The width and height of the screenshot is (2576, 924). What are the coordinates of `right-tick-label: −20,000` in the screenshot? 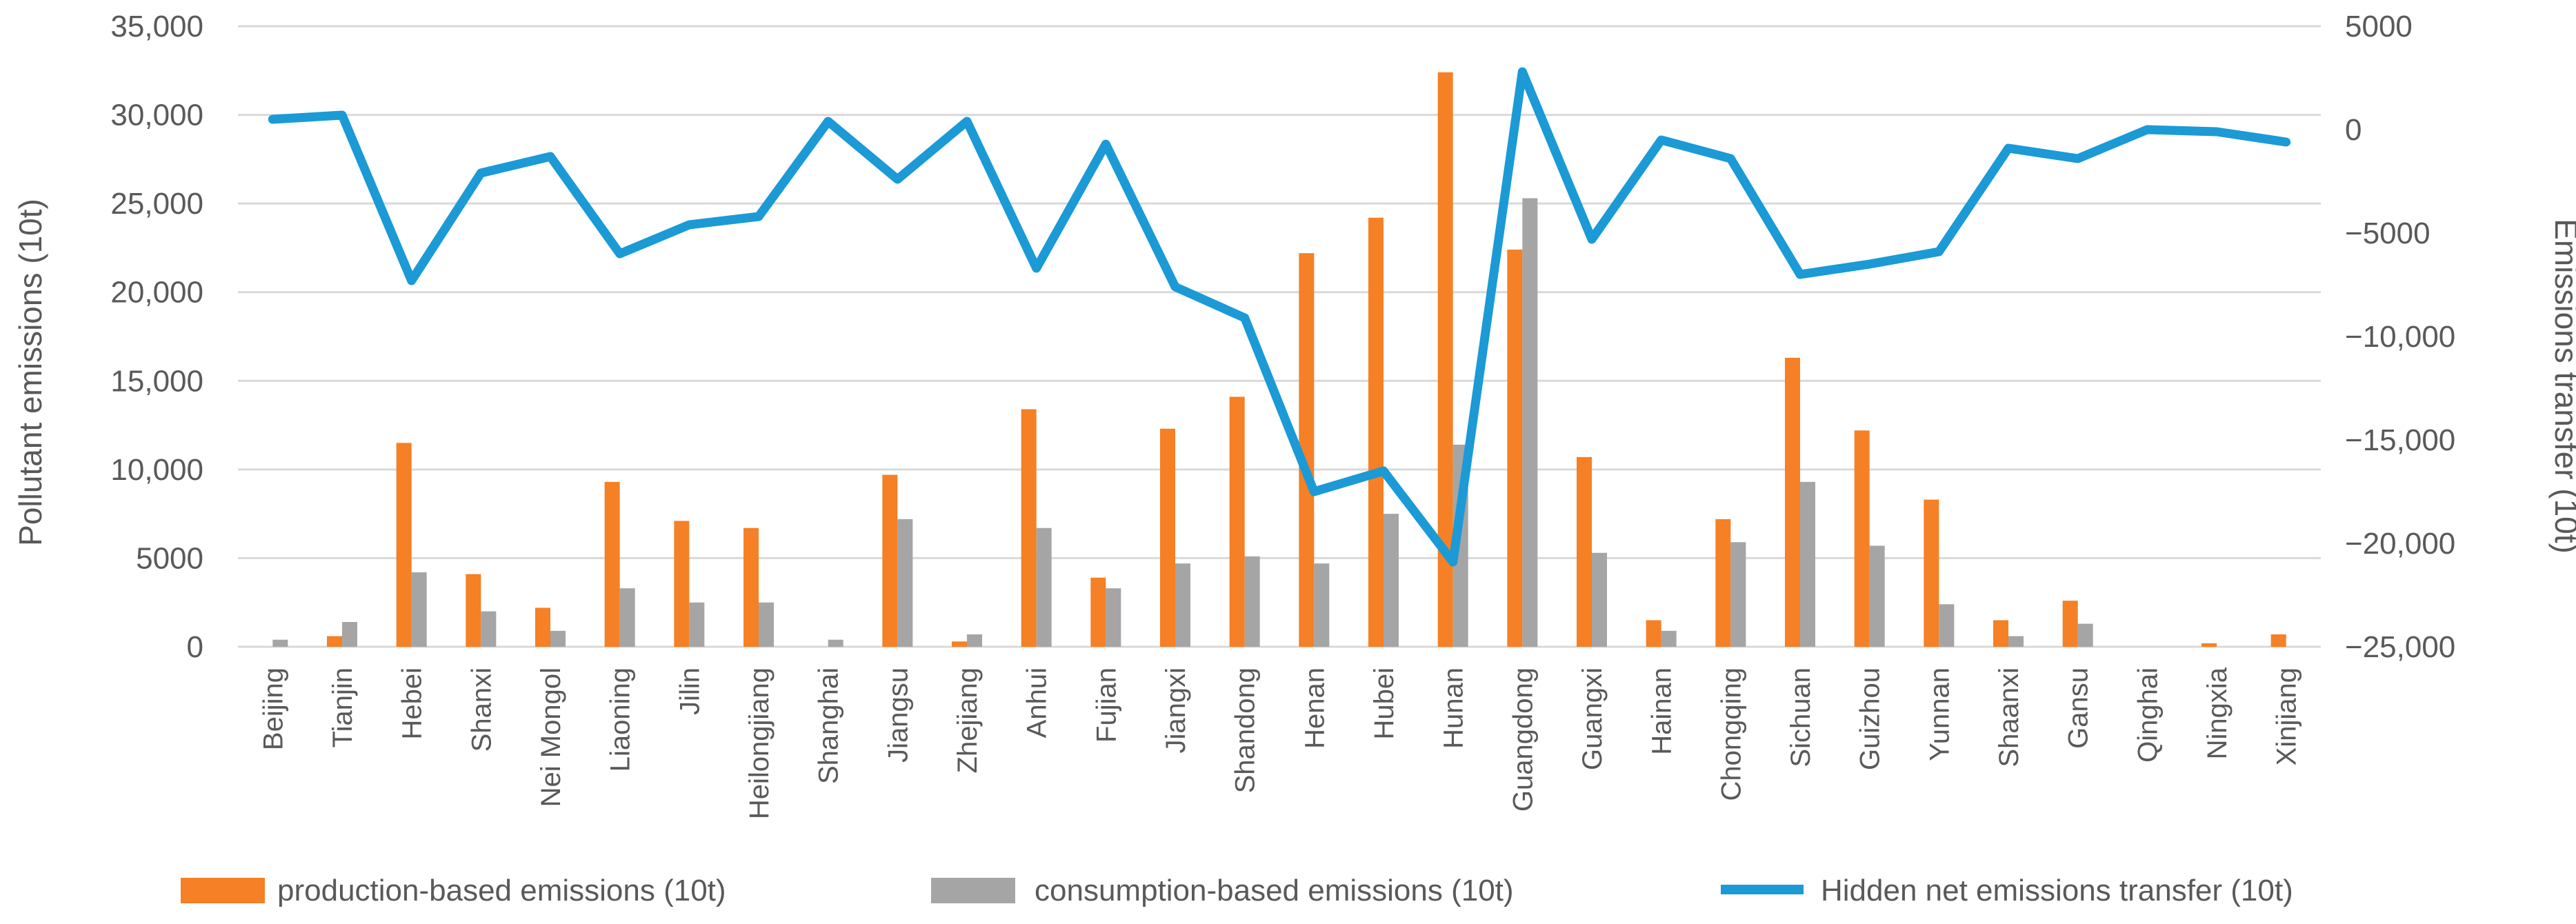 It's located at (2400, 544).